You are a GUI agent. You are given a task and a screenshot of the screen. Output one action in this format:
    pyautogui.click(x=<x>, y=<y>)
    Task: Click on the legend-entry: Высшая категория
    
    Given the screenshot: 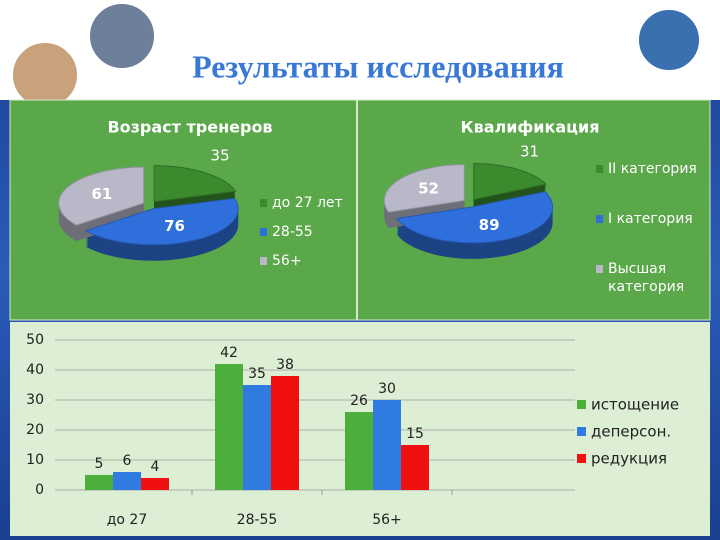 What is the action you would take?
    pyautogui.click(x=650, y=278)
    